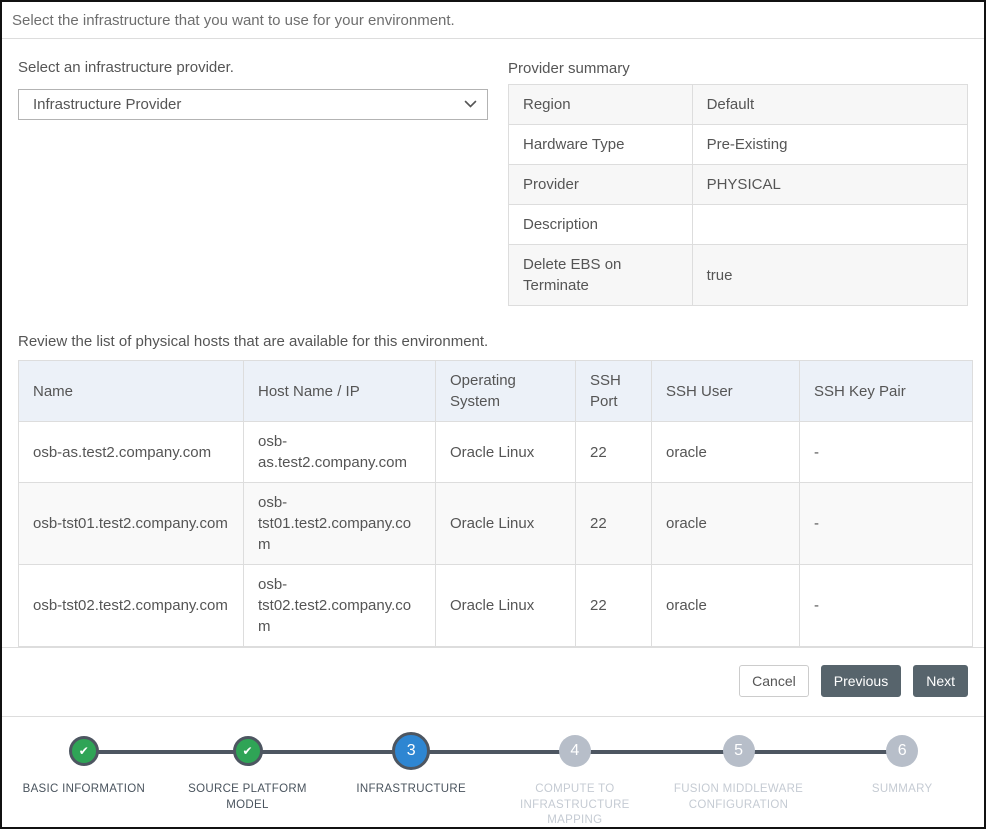  Describe the element at coordinates (940, 681) in the screenshot. I see `next-button: Next` at that location.